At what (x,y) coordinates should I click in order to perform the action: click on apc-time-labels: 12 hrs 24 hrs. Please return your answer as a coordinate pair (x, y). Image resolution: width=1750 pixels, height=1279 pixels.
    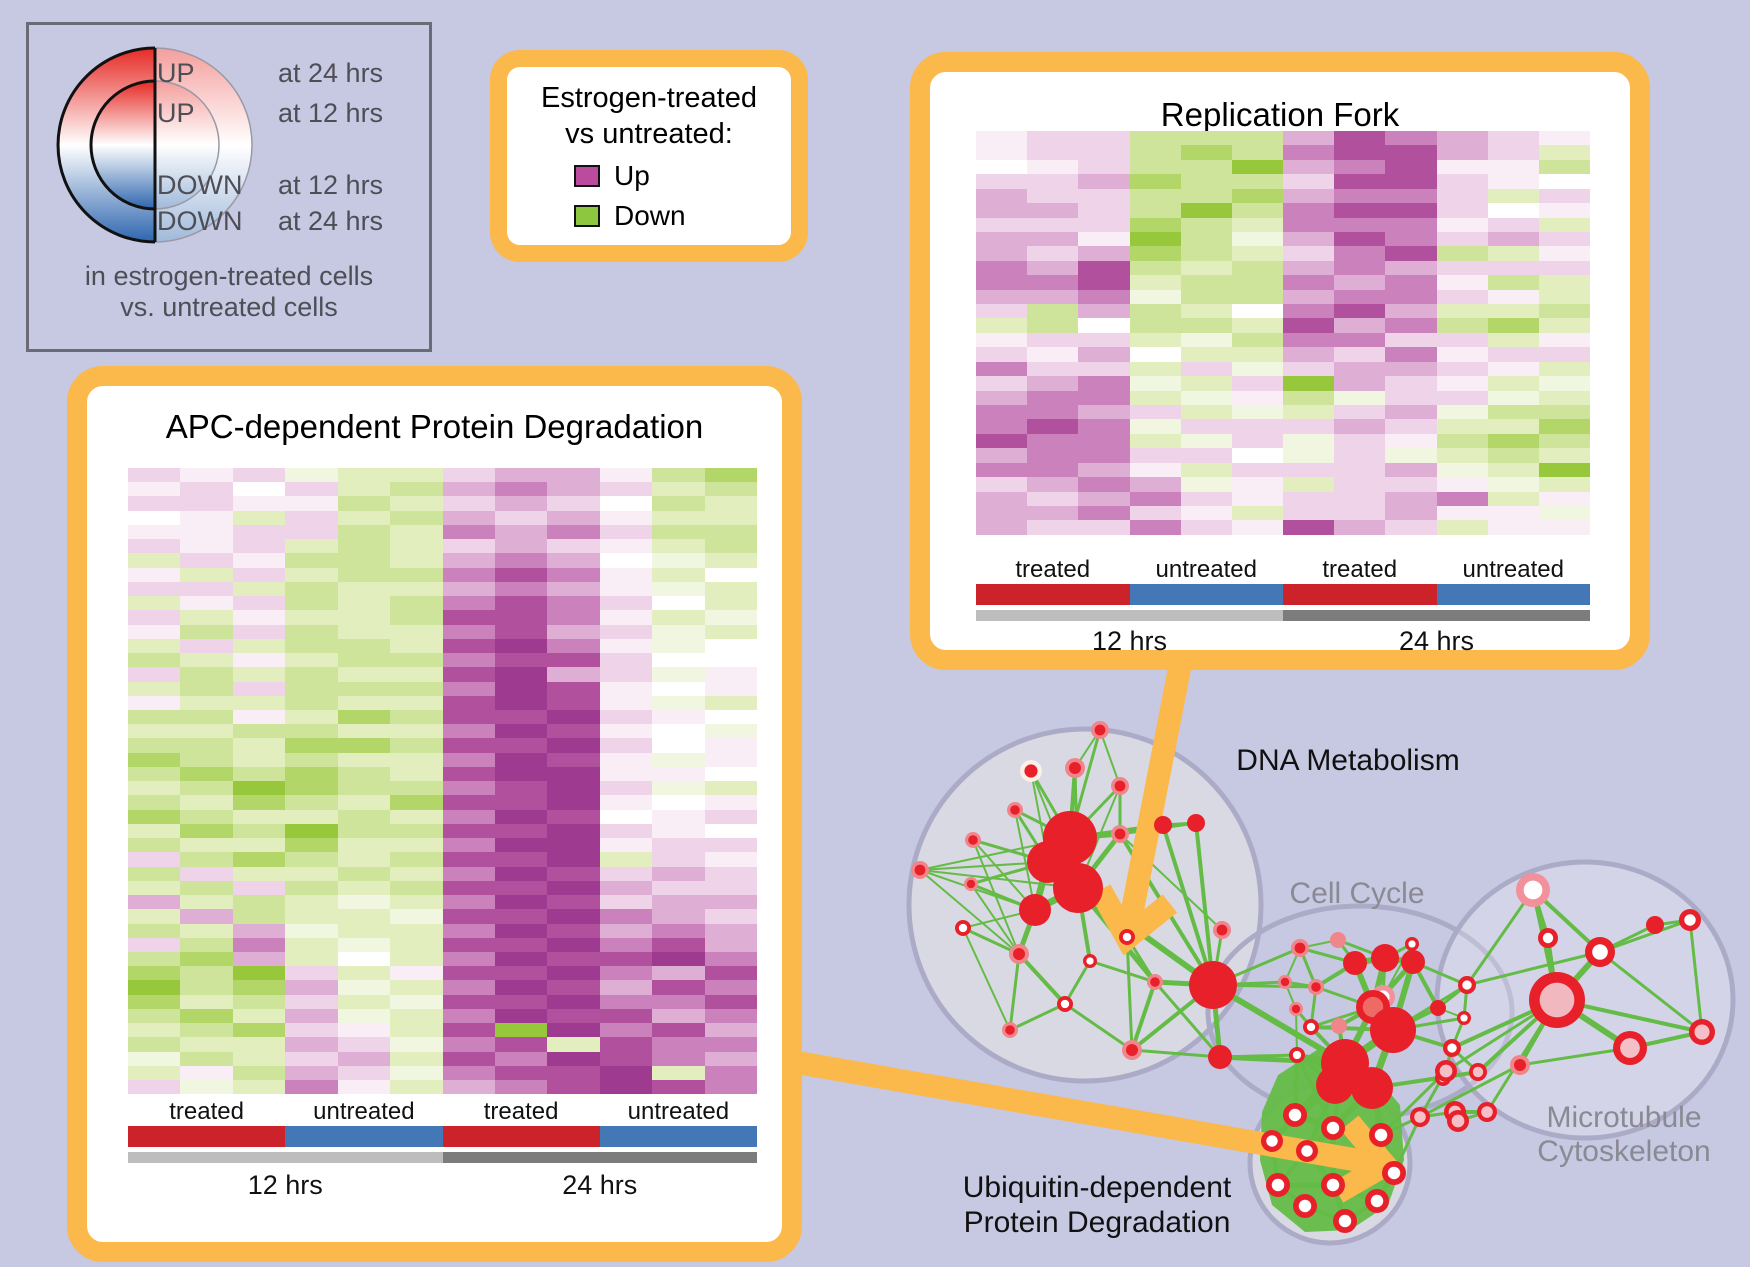
    Looking at the image, I should click on (442, 1185).